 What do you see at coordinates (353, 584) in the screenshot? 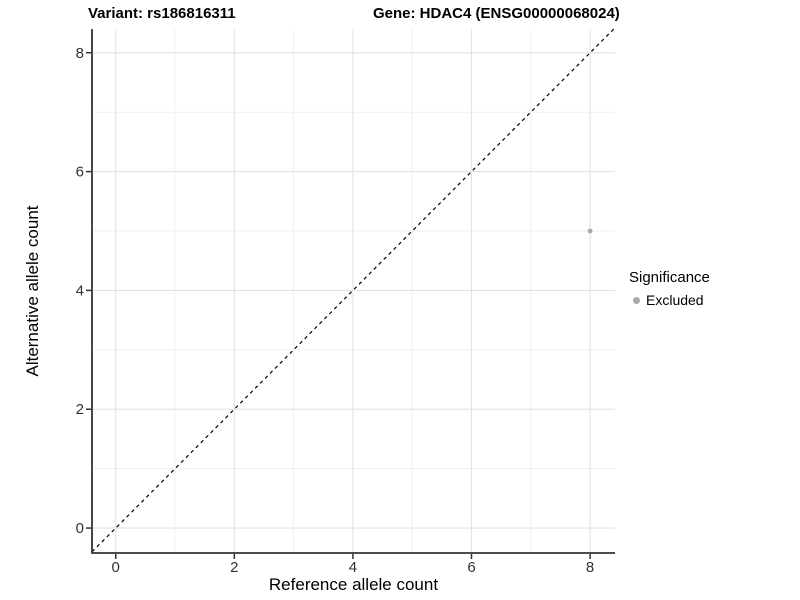
I see `x-axis-title: Reference allele count` at bounding box center [353, 584].